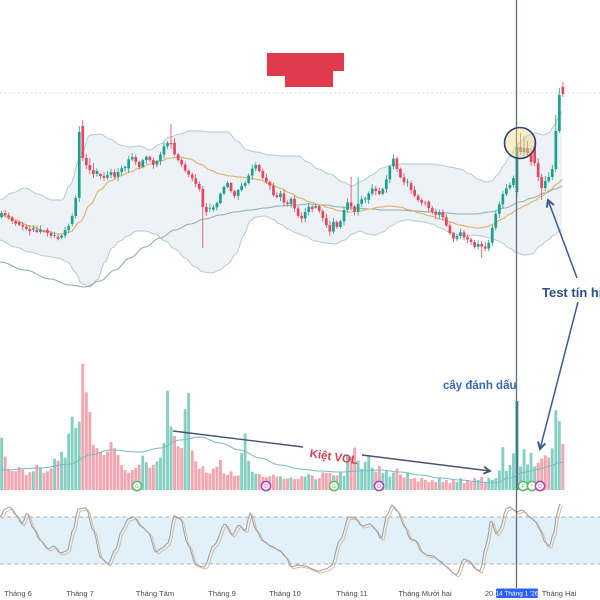 Image resolution: width=600 pixels, height=600 pixels. What do you see at coordinates (425, 593) in the screenshot?
I see `svg-text: Tháng Mười hai` at bounding box center [425, 593].